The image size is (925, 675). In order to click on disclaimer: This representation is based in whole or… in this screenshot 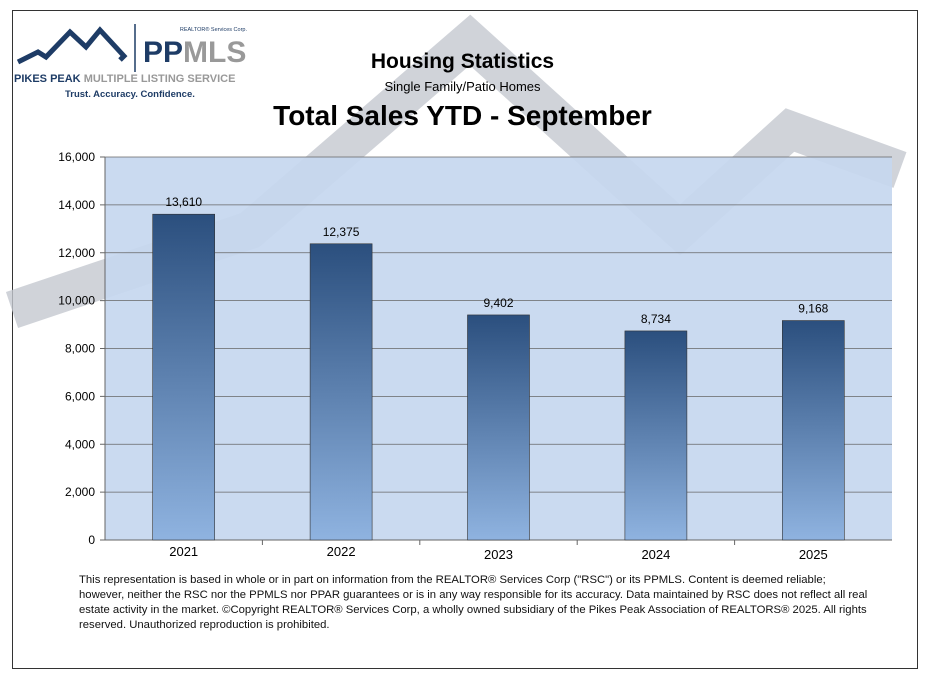, I will do `click(473, 602)`.